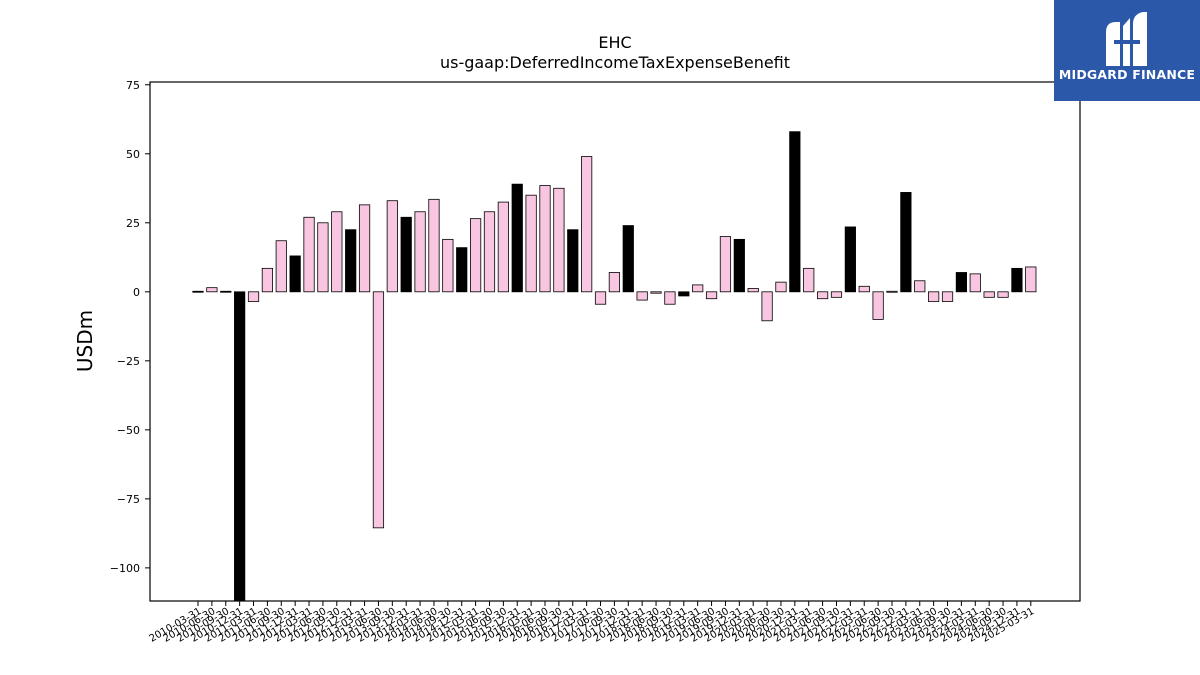 This screenshot has height=675, width=1200. What do you see at coordinates (128, 361) in the screenshot?
I see `y-tick-label: −25` at bounding box center [128, 361].